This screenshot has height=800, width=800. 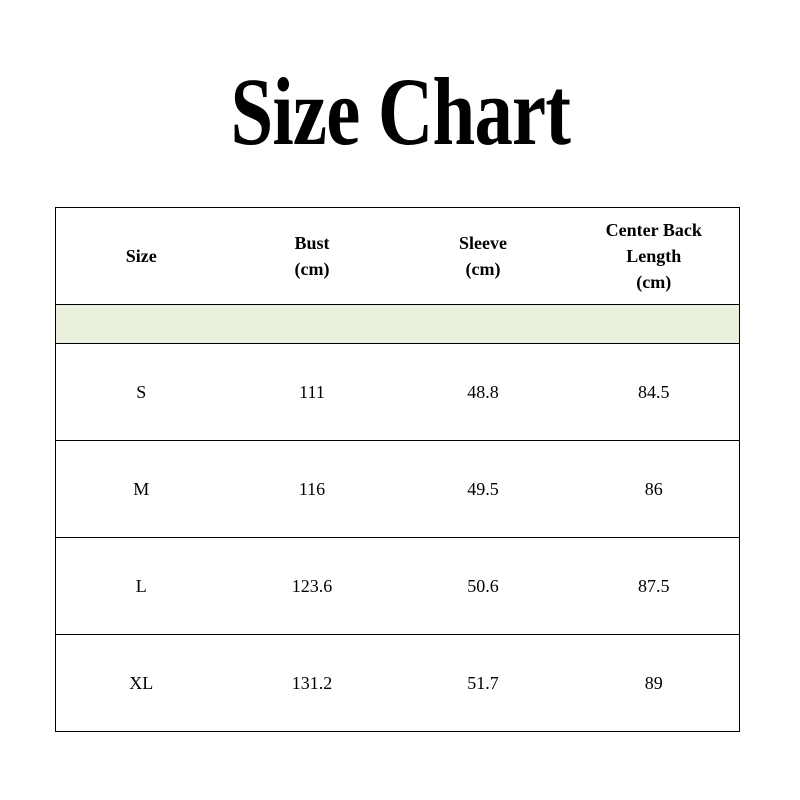 I want to click on header-center-back-length: Center Back Length (cm), so click(x=654, y=256).